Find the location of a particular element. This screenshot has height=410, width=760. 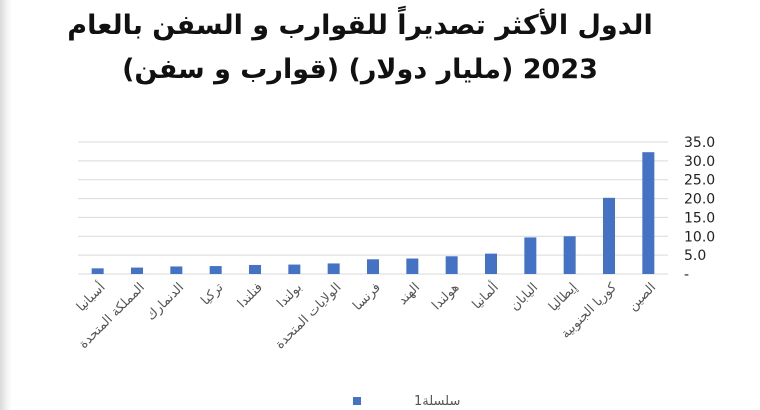

legend-swatch is located at coordinates (357, 401).